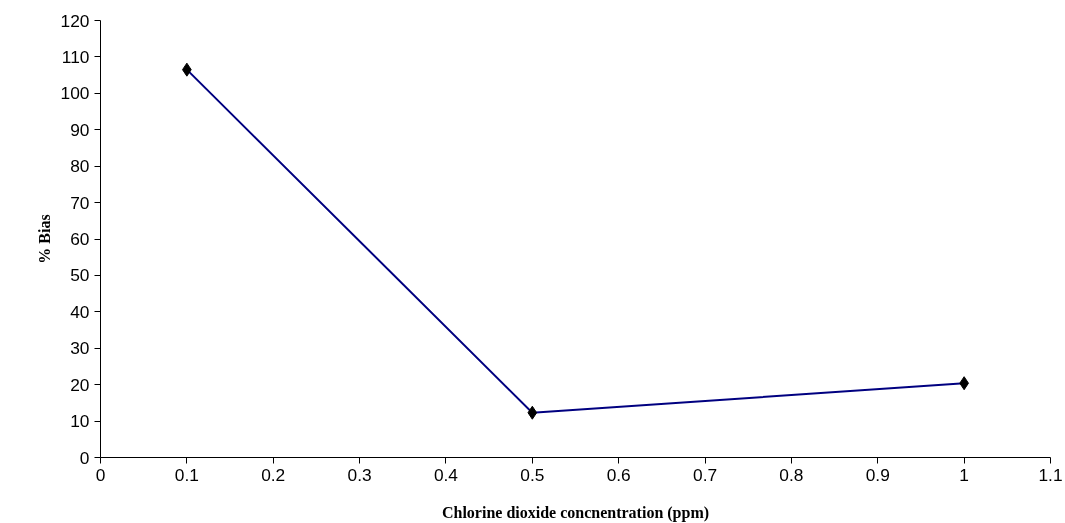 The image size is (1065, 523). What do you see at coordinates (100, 474) in the screenshot?
I see `x-tick-label: 0` at bounding box center [100, 474].